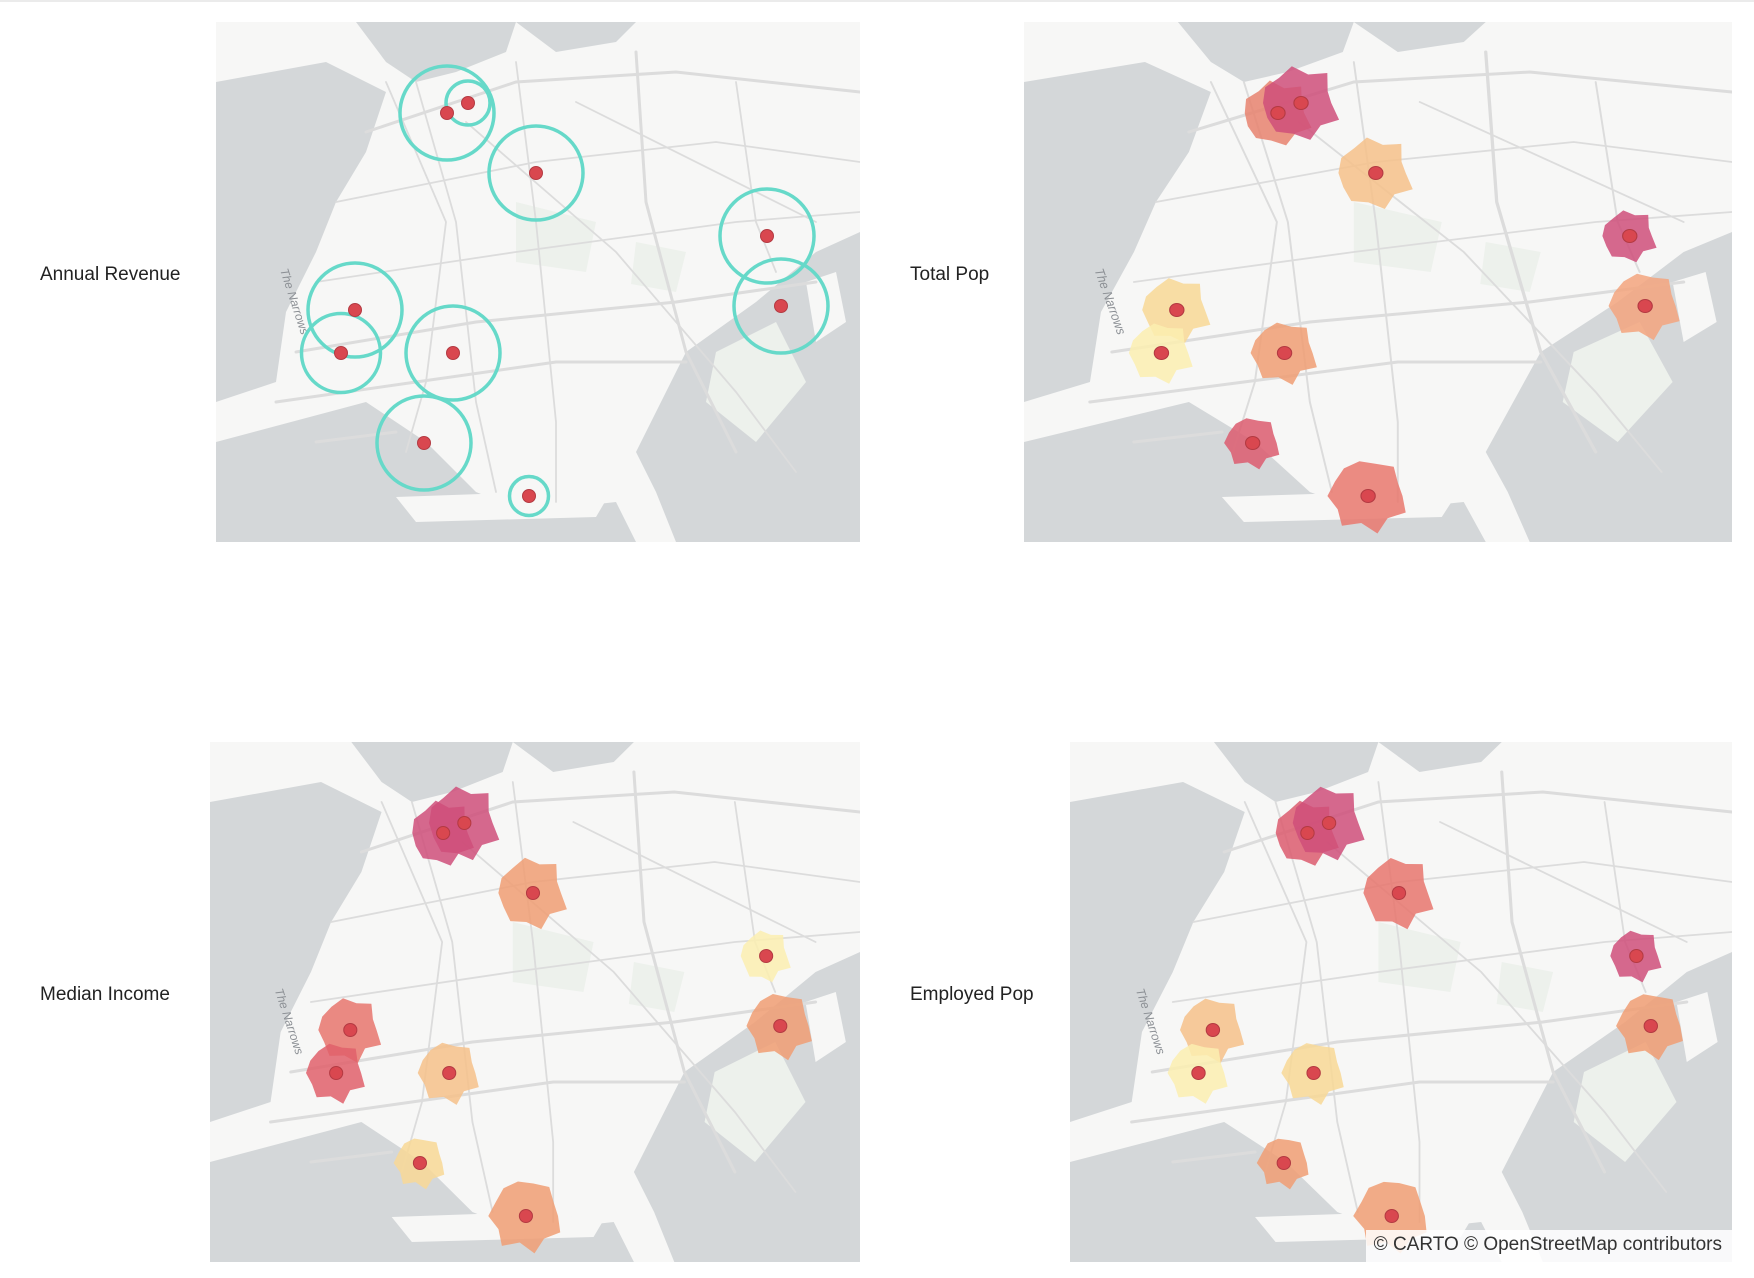  What do you see at coordinates (432, 772) in the screenshot?
I see `east-river-water` at bounding box center [432, 772].